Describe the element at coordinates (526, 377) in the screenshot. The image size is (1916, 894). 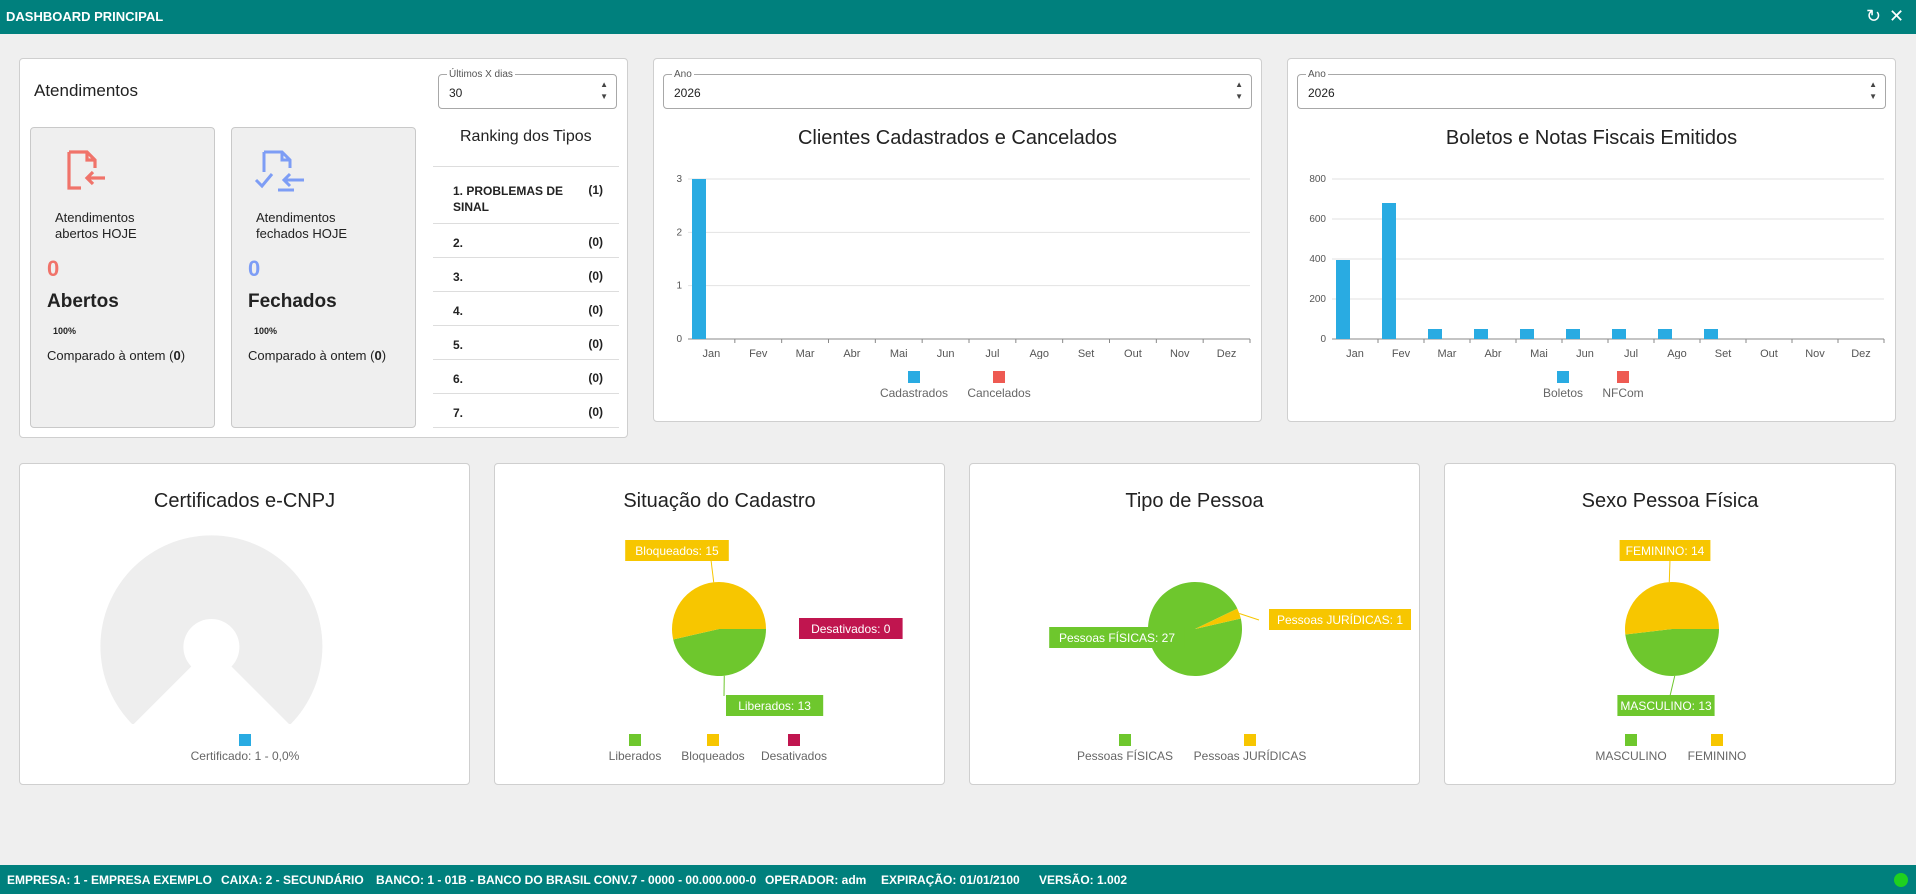
I see `ranking-row: 6. (0)` at that location.